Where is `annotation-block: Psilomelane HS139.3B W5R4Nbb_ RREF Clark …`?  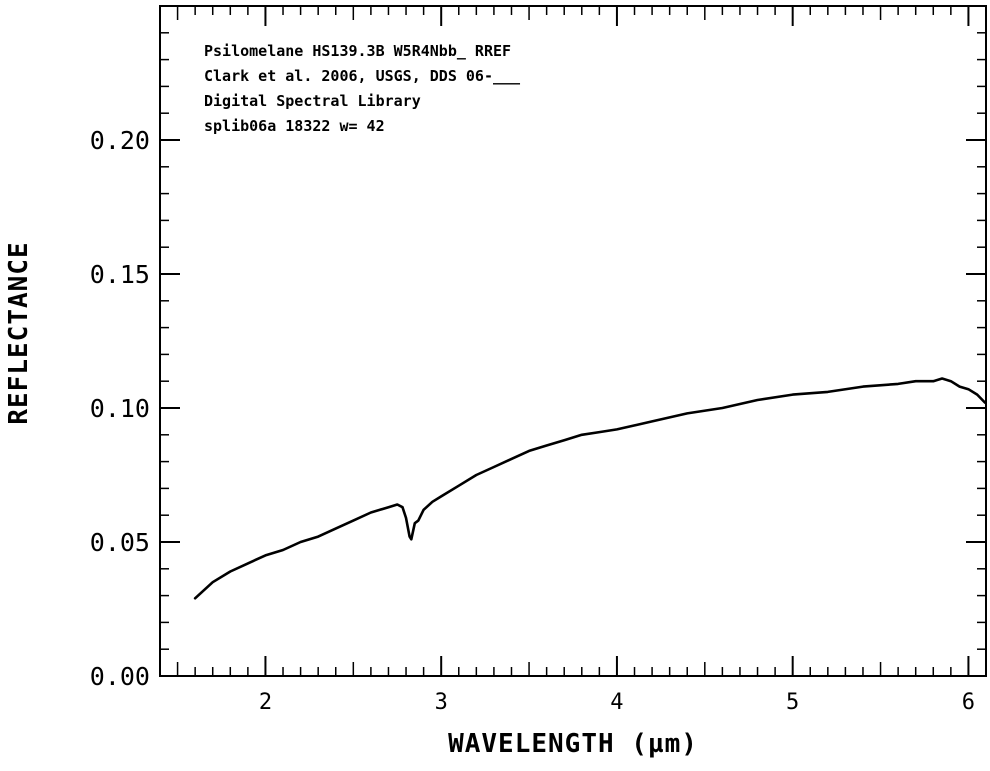
annotation-block: Psilomelane HS139.3B W5R4Nbb_ RREF Clark … is located at coordinates (362, 88).